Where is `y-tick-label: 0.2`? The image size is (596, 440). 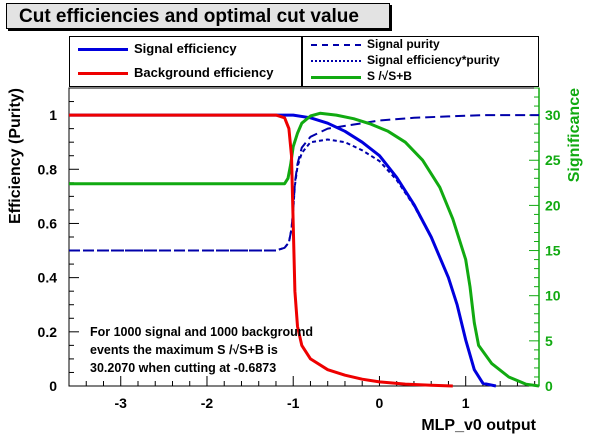
y-tick-label: 0.2 is located at coordinates (48, 332).